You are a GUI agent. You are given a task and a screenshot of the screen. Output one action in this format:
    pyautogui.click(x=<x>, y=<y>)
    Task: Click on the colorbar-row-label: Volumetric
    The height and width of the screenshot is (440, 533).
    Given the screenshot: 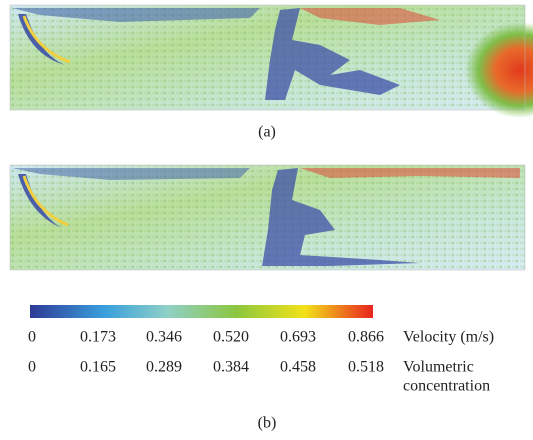 What is the action you would take?
    pyautogui.click(x=438, y=367)
    